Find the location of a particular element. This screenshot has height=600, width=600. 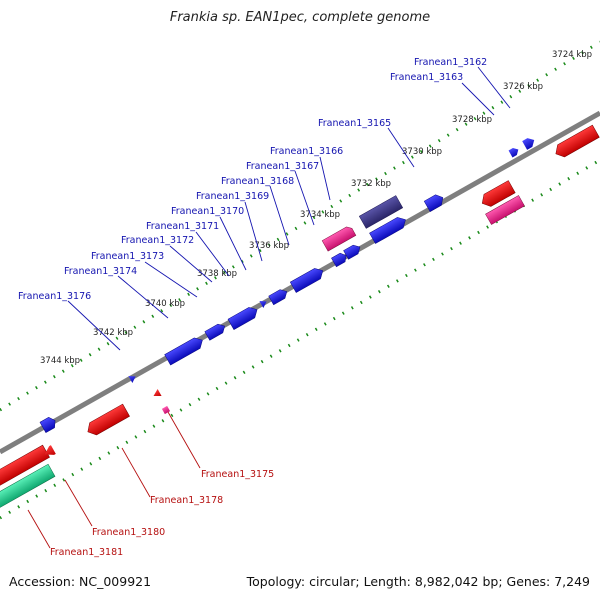

tick-label: 3738 kbp is located at coordinates (217, 274).